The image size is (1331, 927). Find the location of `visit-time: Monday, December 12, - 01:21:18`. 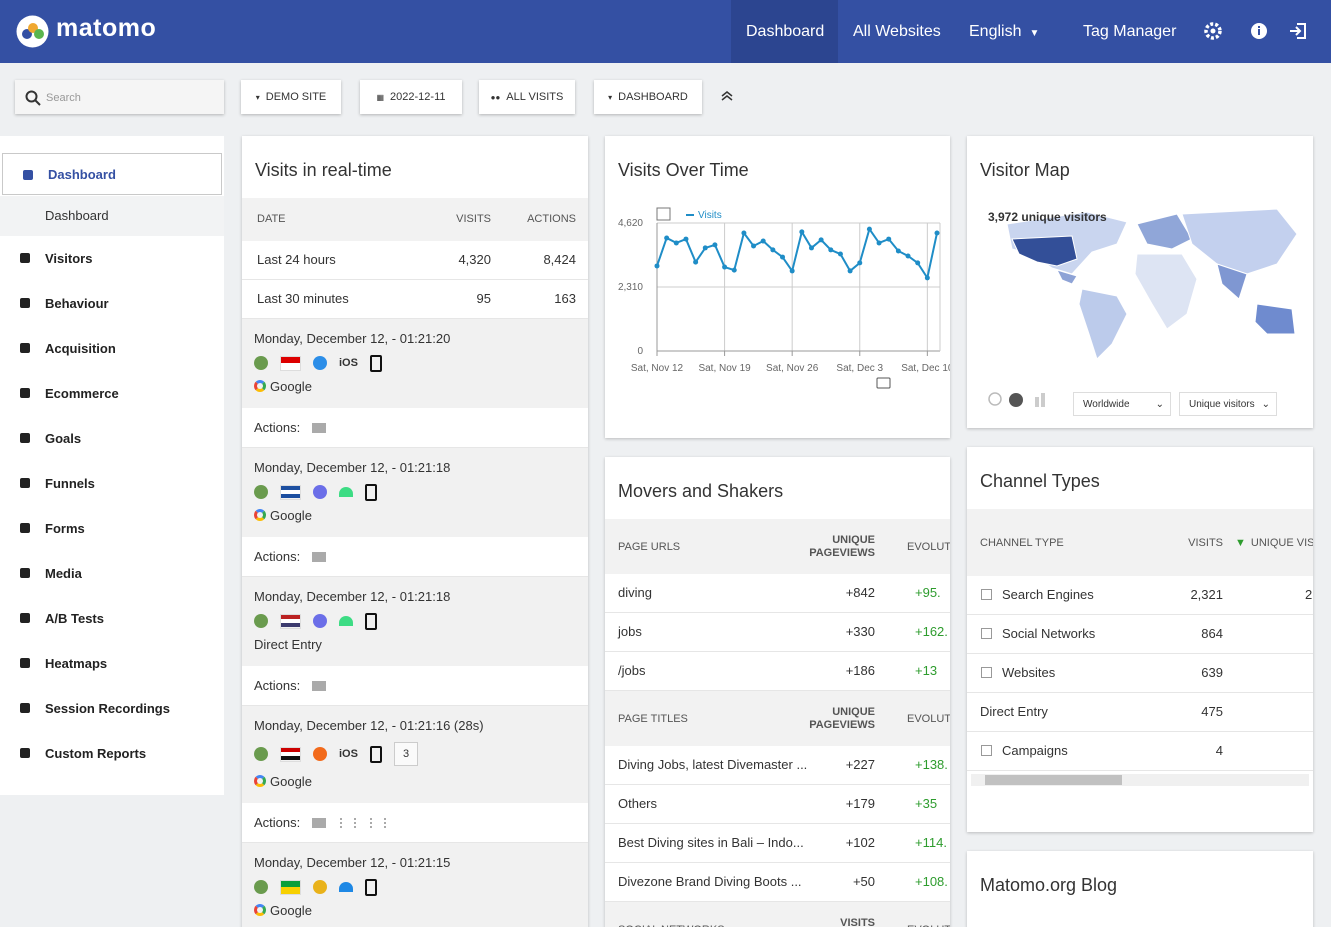

visit-time: Monday, December 12, - 01:21:18 is located at coordinates (352, 467).